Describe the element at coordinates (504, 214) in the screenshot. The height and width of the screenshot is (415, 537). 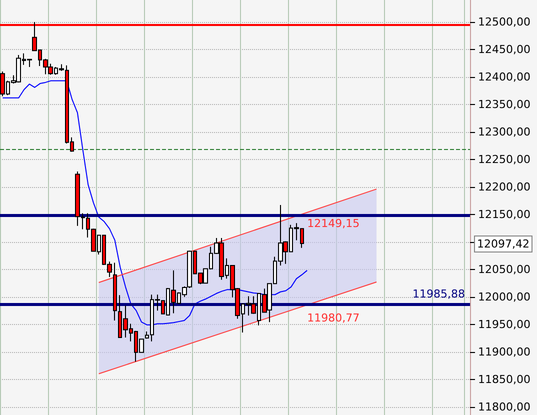
I see `y-tick-label: 12150,00` at that location.